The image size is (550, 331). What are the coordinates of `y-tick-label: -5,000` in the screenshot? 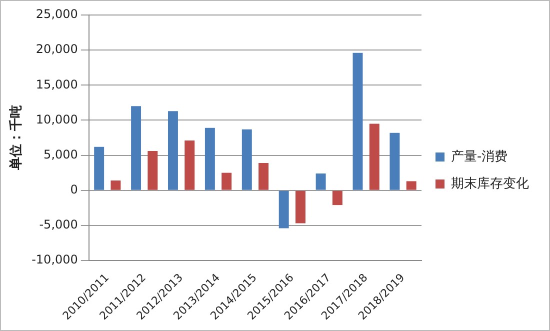 It's located at (58, 225).